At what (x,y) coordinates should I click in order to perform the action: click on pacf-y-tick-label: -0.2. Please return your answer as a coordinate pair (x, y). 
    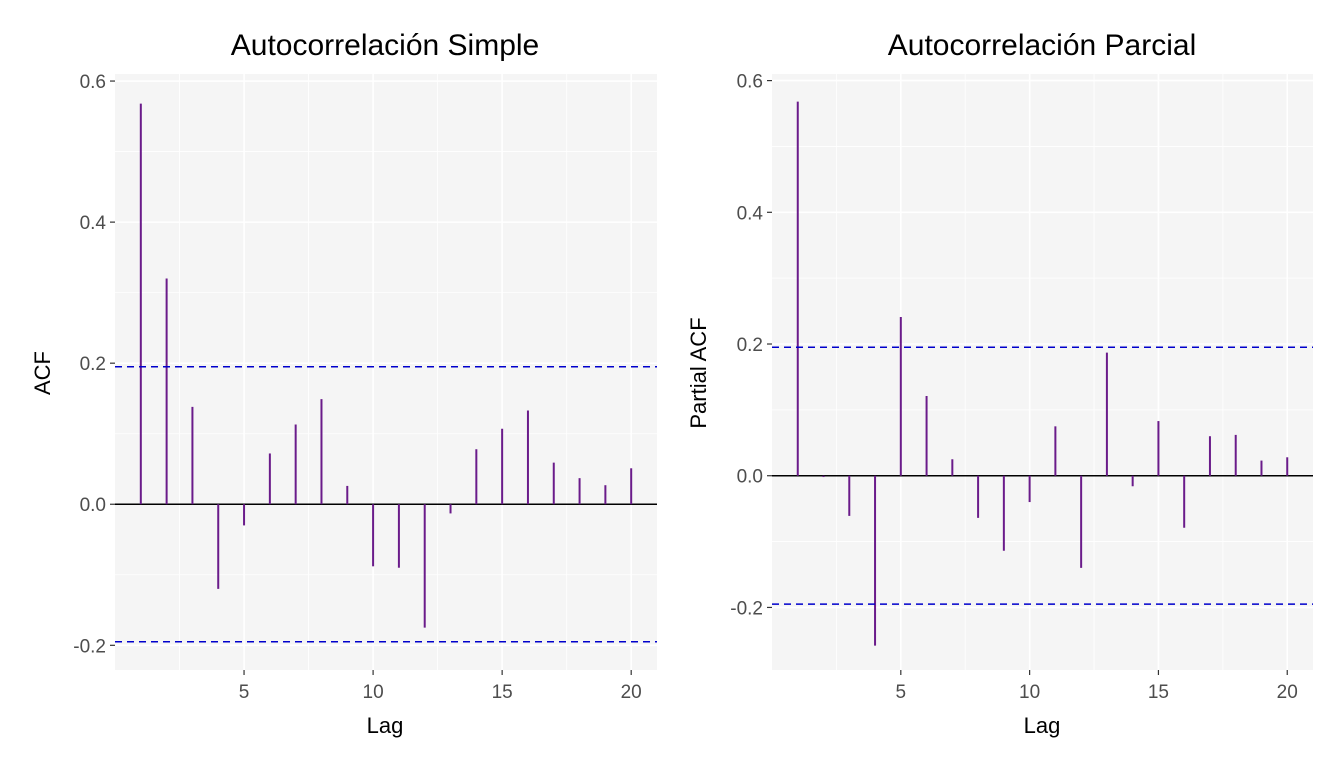
    Looking at the image, I should click on (746, 608).